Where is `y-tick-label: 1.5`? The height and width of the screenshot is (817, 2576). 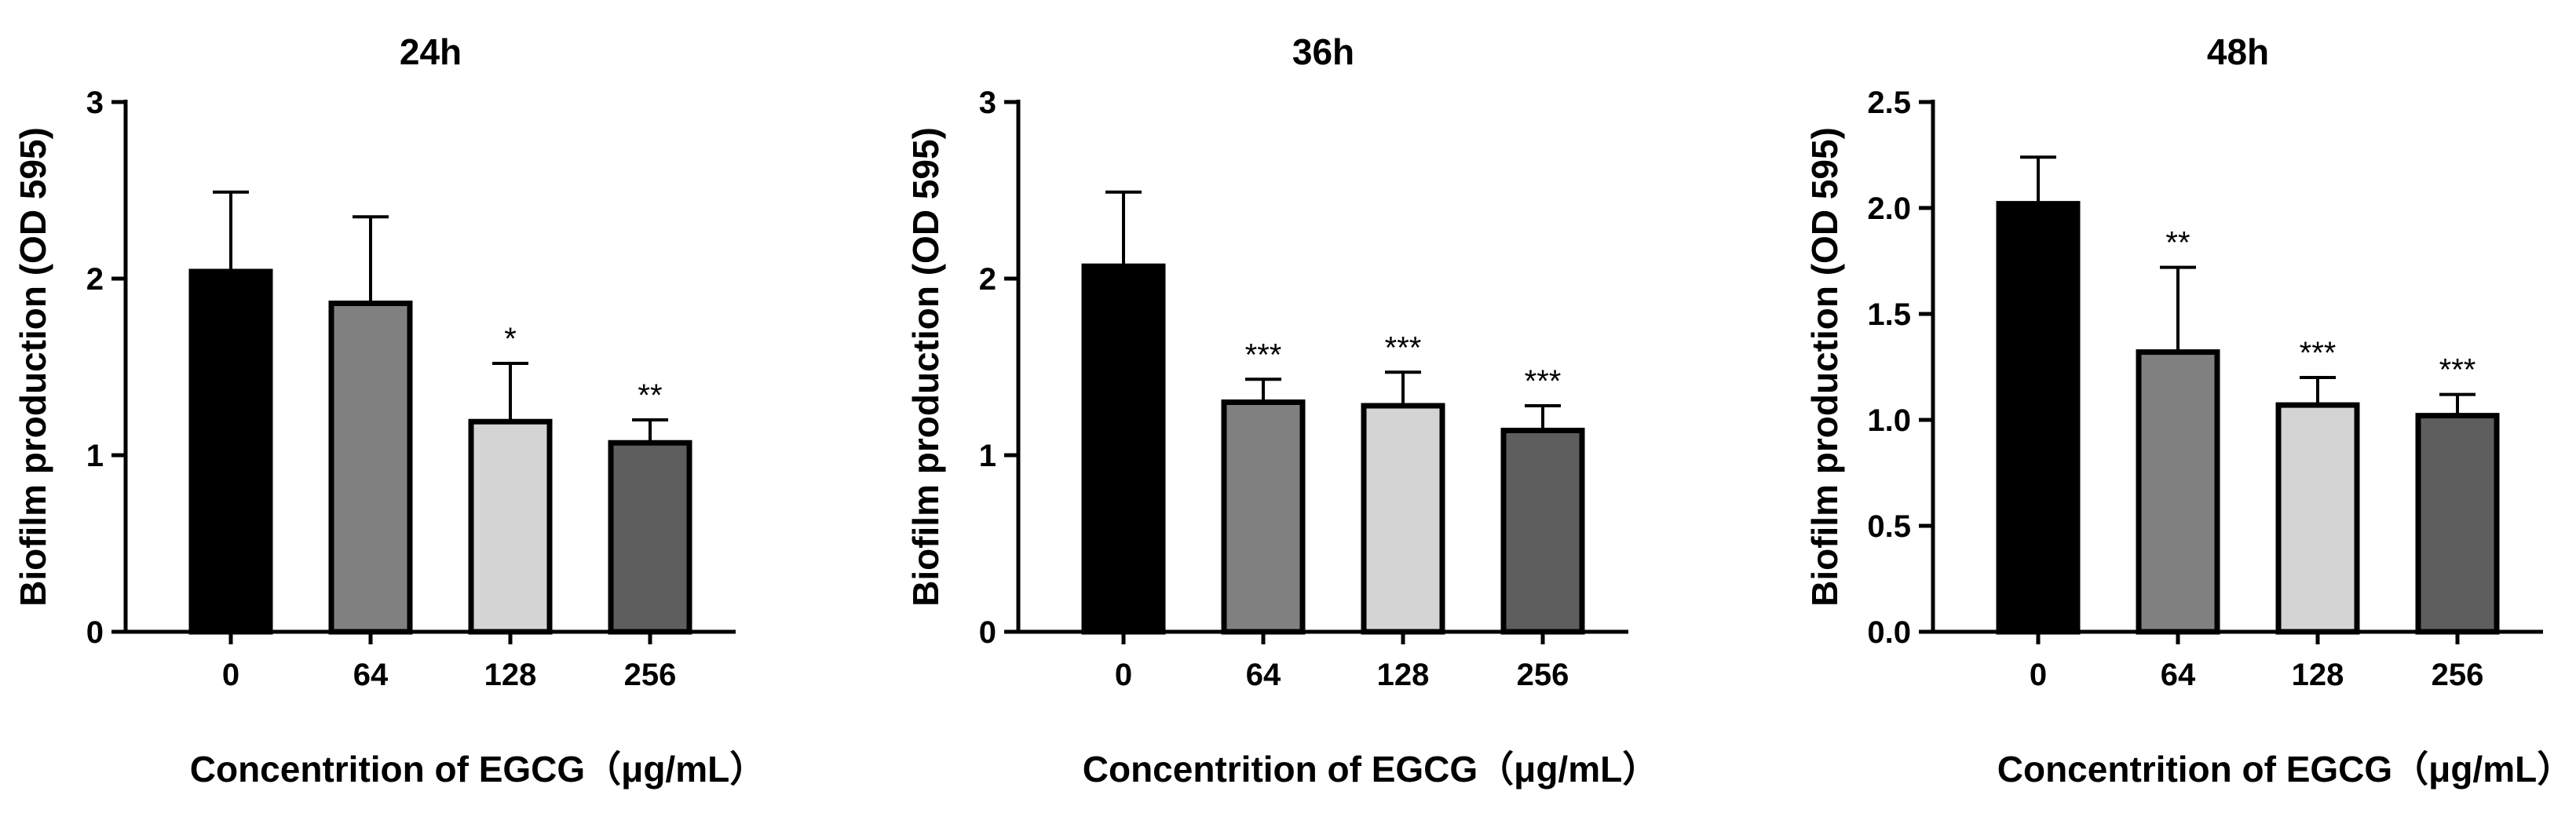 y-tick-label: 1.5 is located at coordinates (1889, 314).